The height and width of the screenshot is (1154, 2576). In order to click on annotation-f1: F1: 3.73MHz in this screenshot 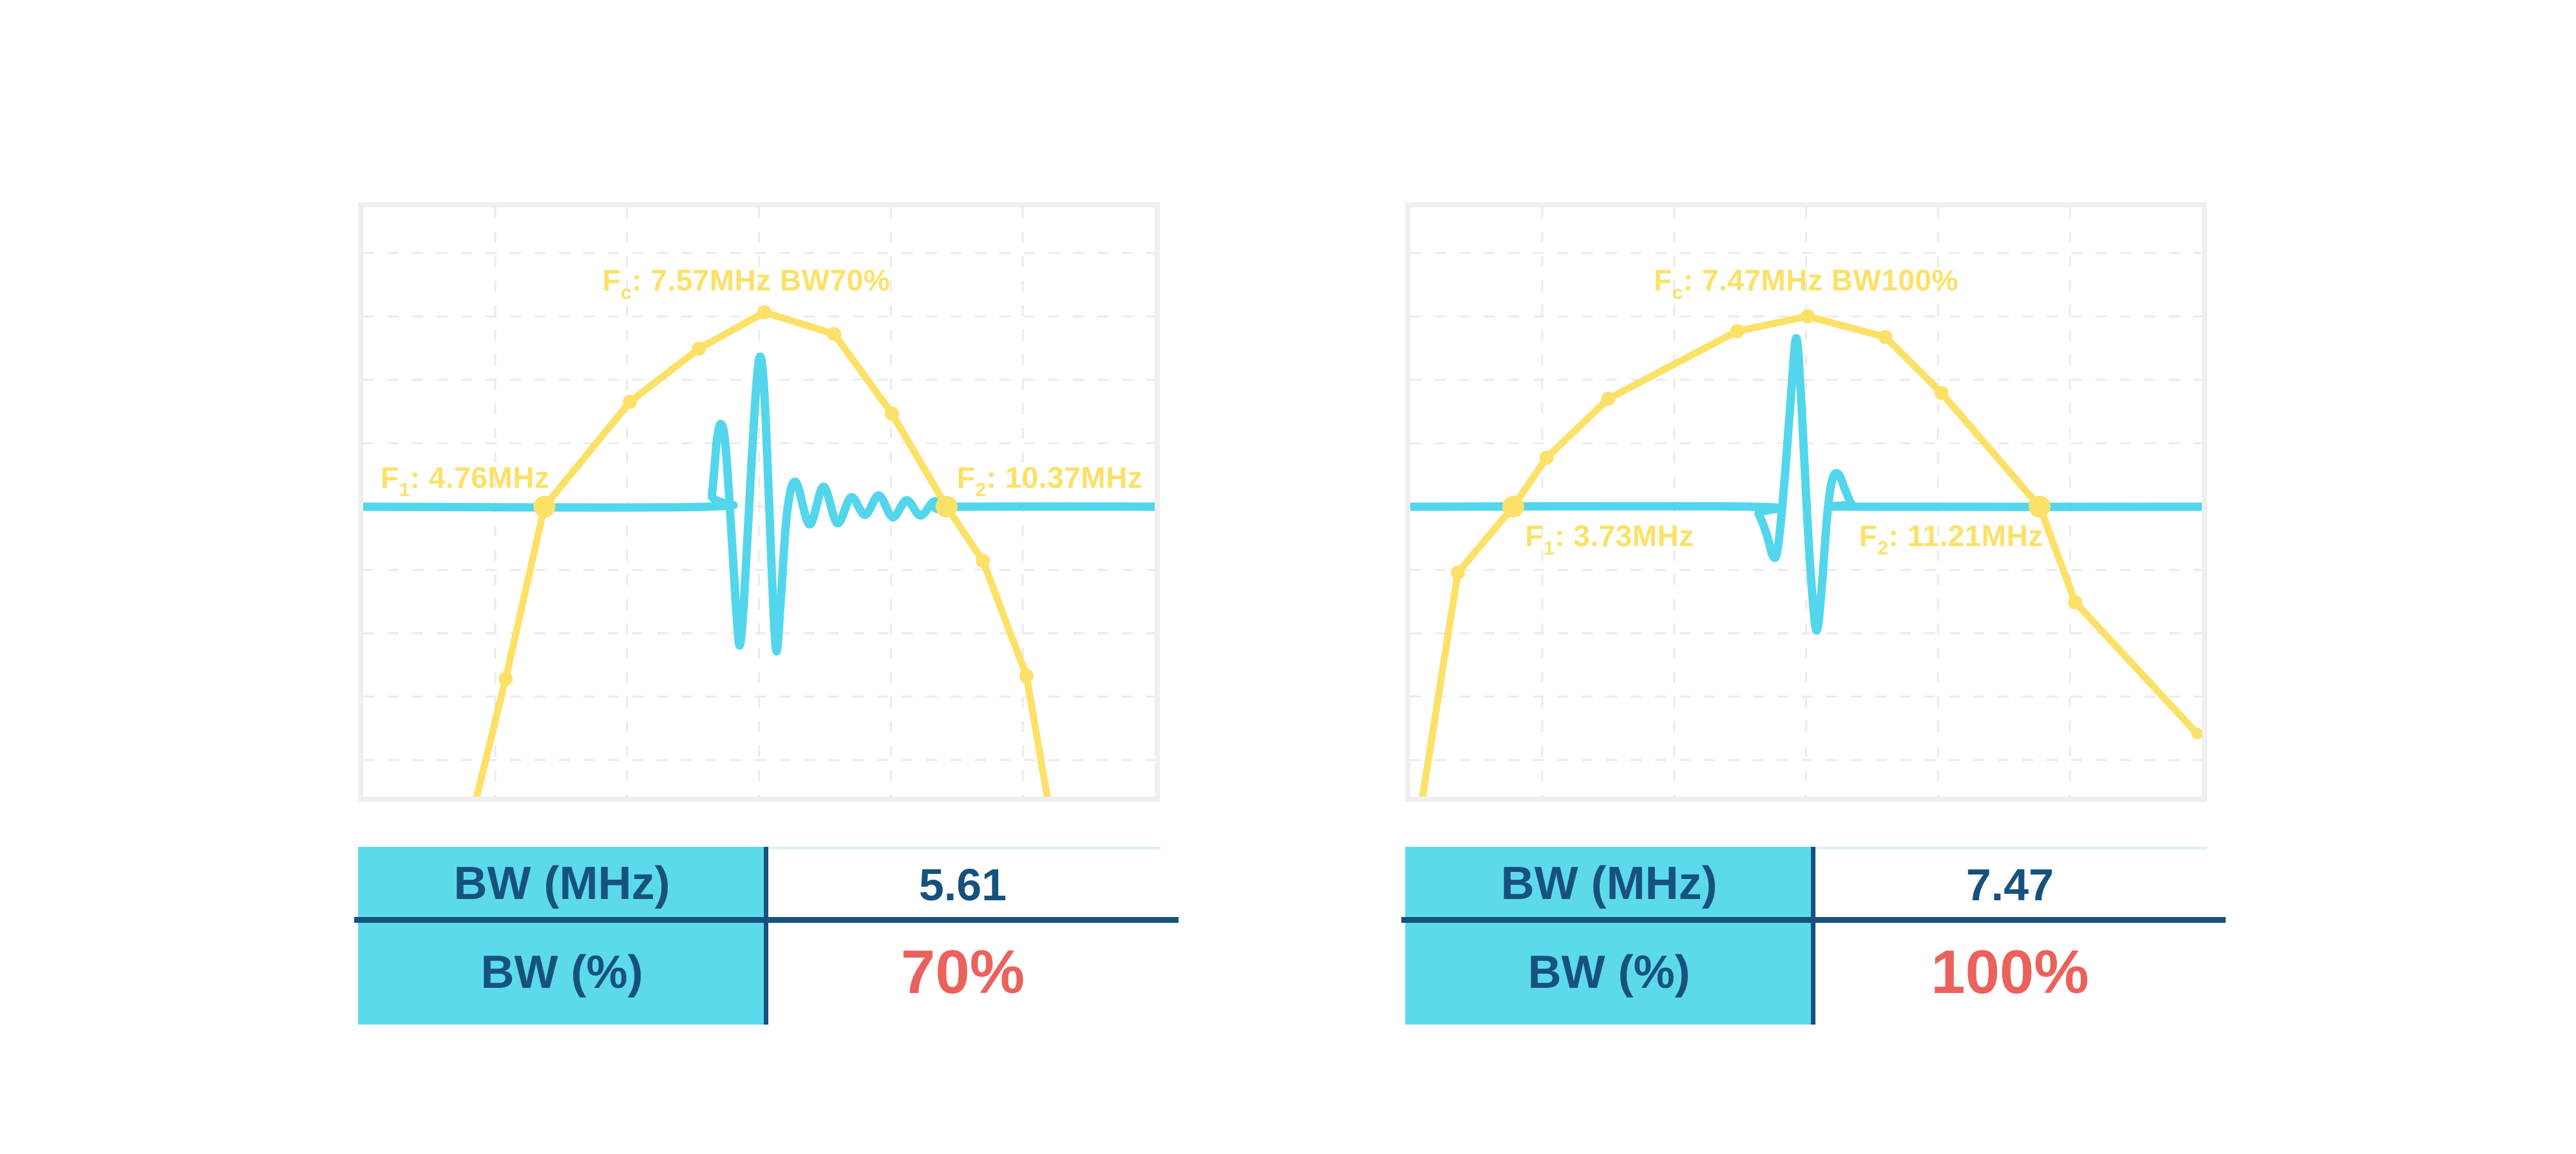, I will do `click(1609, 539)`.